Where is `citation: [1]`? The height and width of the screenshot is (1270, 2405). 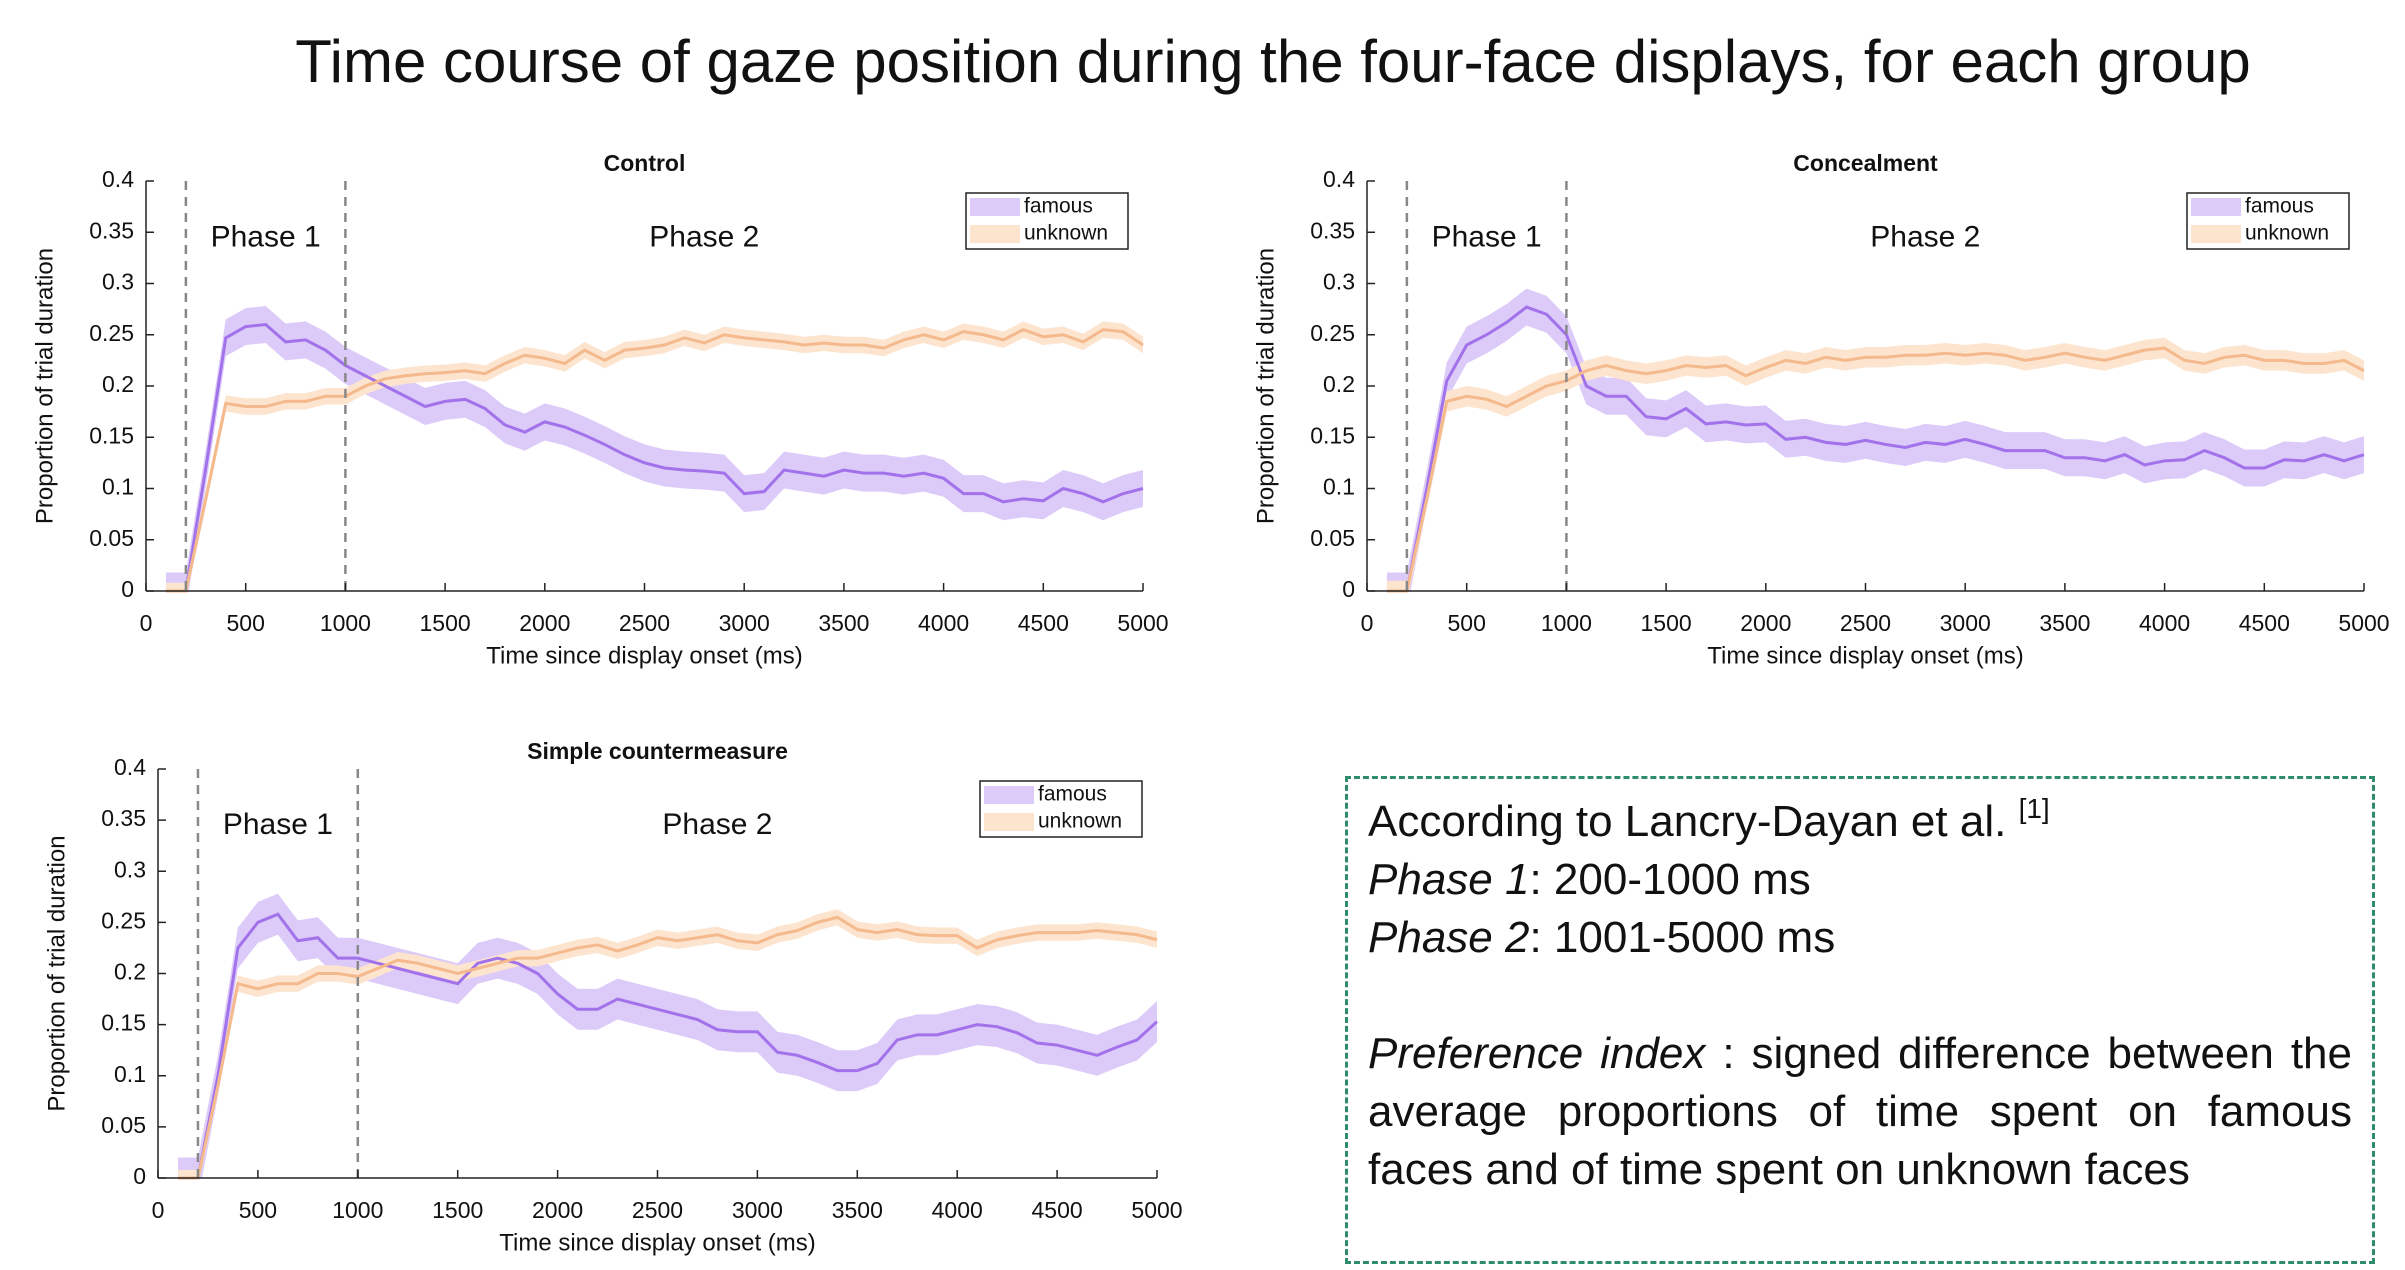
citation: [1] is located at coordinates (2034, 808).